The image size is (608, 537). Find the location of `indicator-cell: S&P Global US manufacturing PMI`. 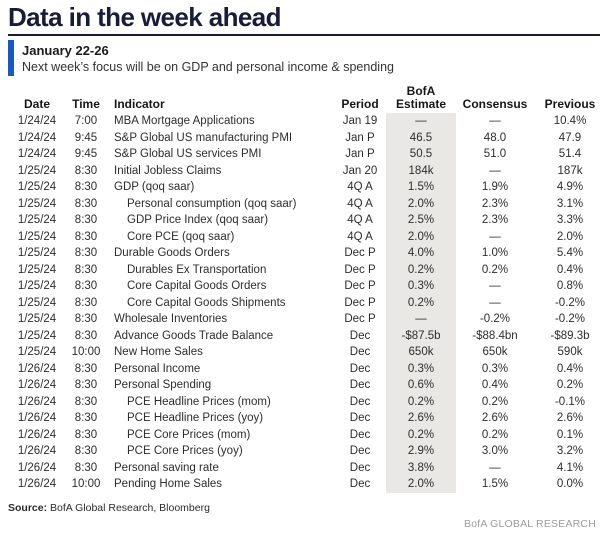

indicator-cell: S&P Global US manufacturing PMI is located at coordinates (203, 137).